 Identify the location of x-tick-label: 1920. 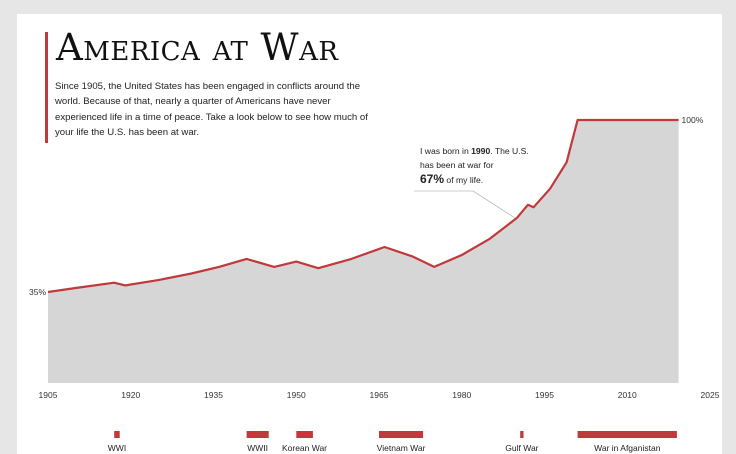
(130, 395).